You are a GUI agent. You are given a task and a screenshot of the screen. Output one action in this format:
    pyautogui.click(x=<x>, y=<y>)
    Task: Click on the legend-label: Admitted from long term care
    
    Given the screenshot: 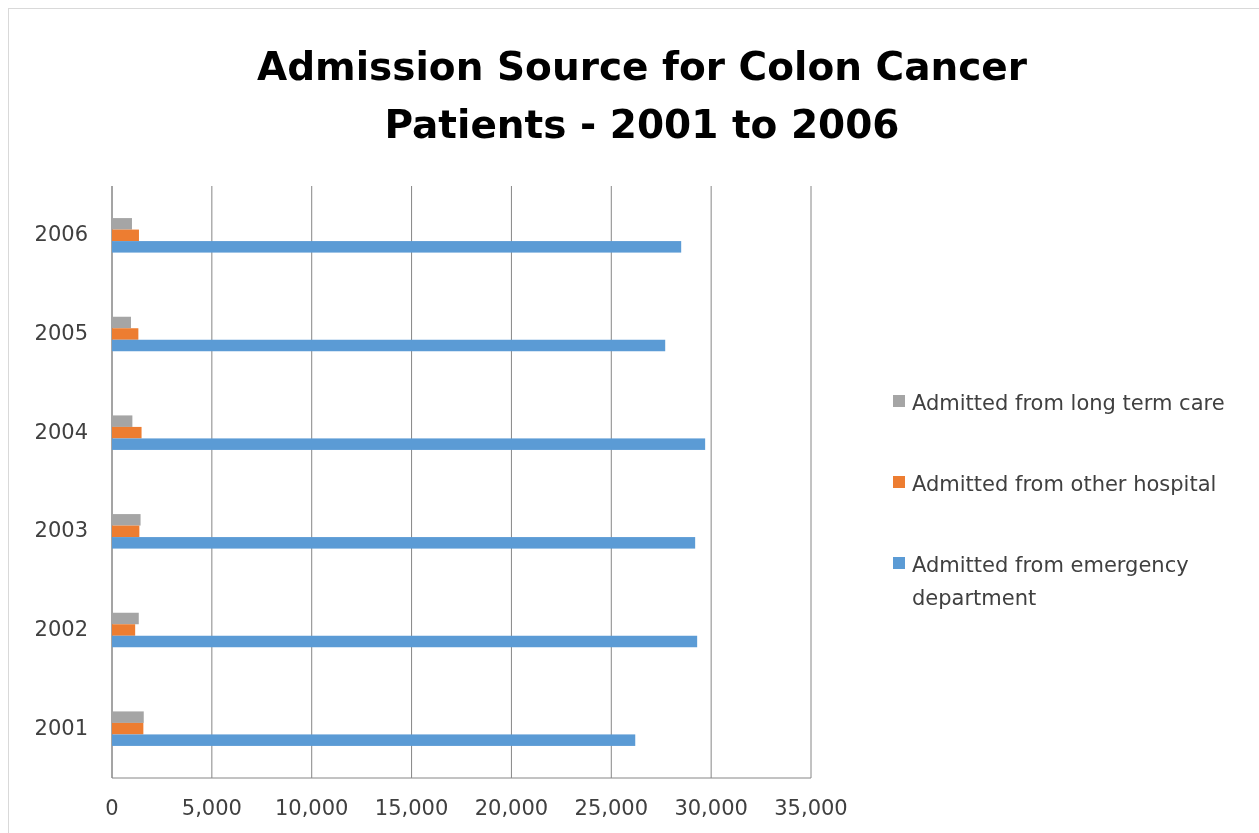 What is the action you would take?
    pyautogui.click(x=1068, y=403)
    